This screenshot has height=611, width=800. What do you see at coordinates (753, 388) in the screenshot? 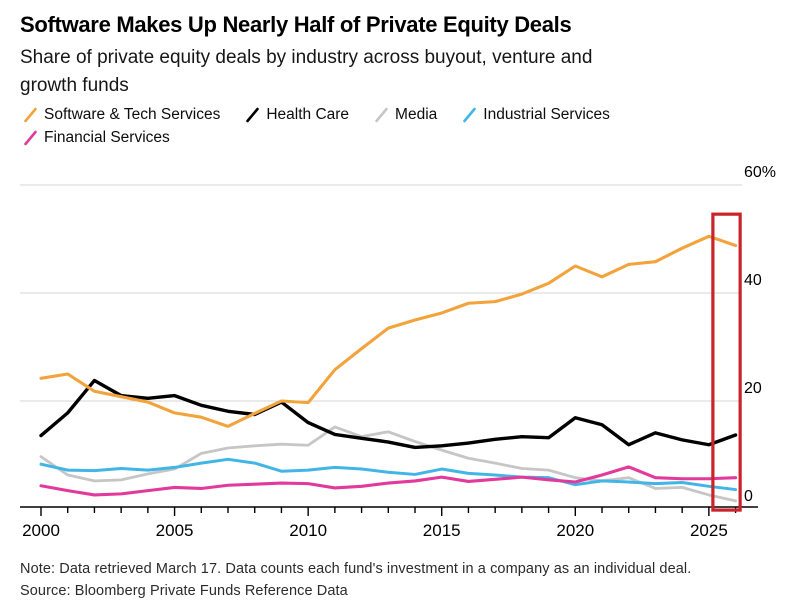
I see `y-axis-label: 20` at bounding box center [753, 388].